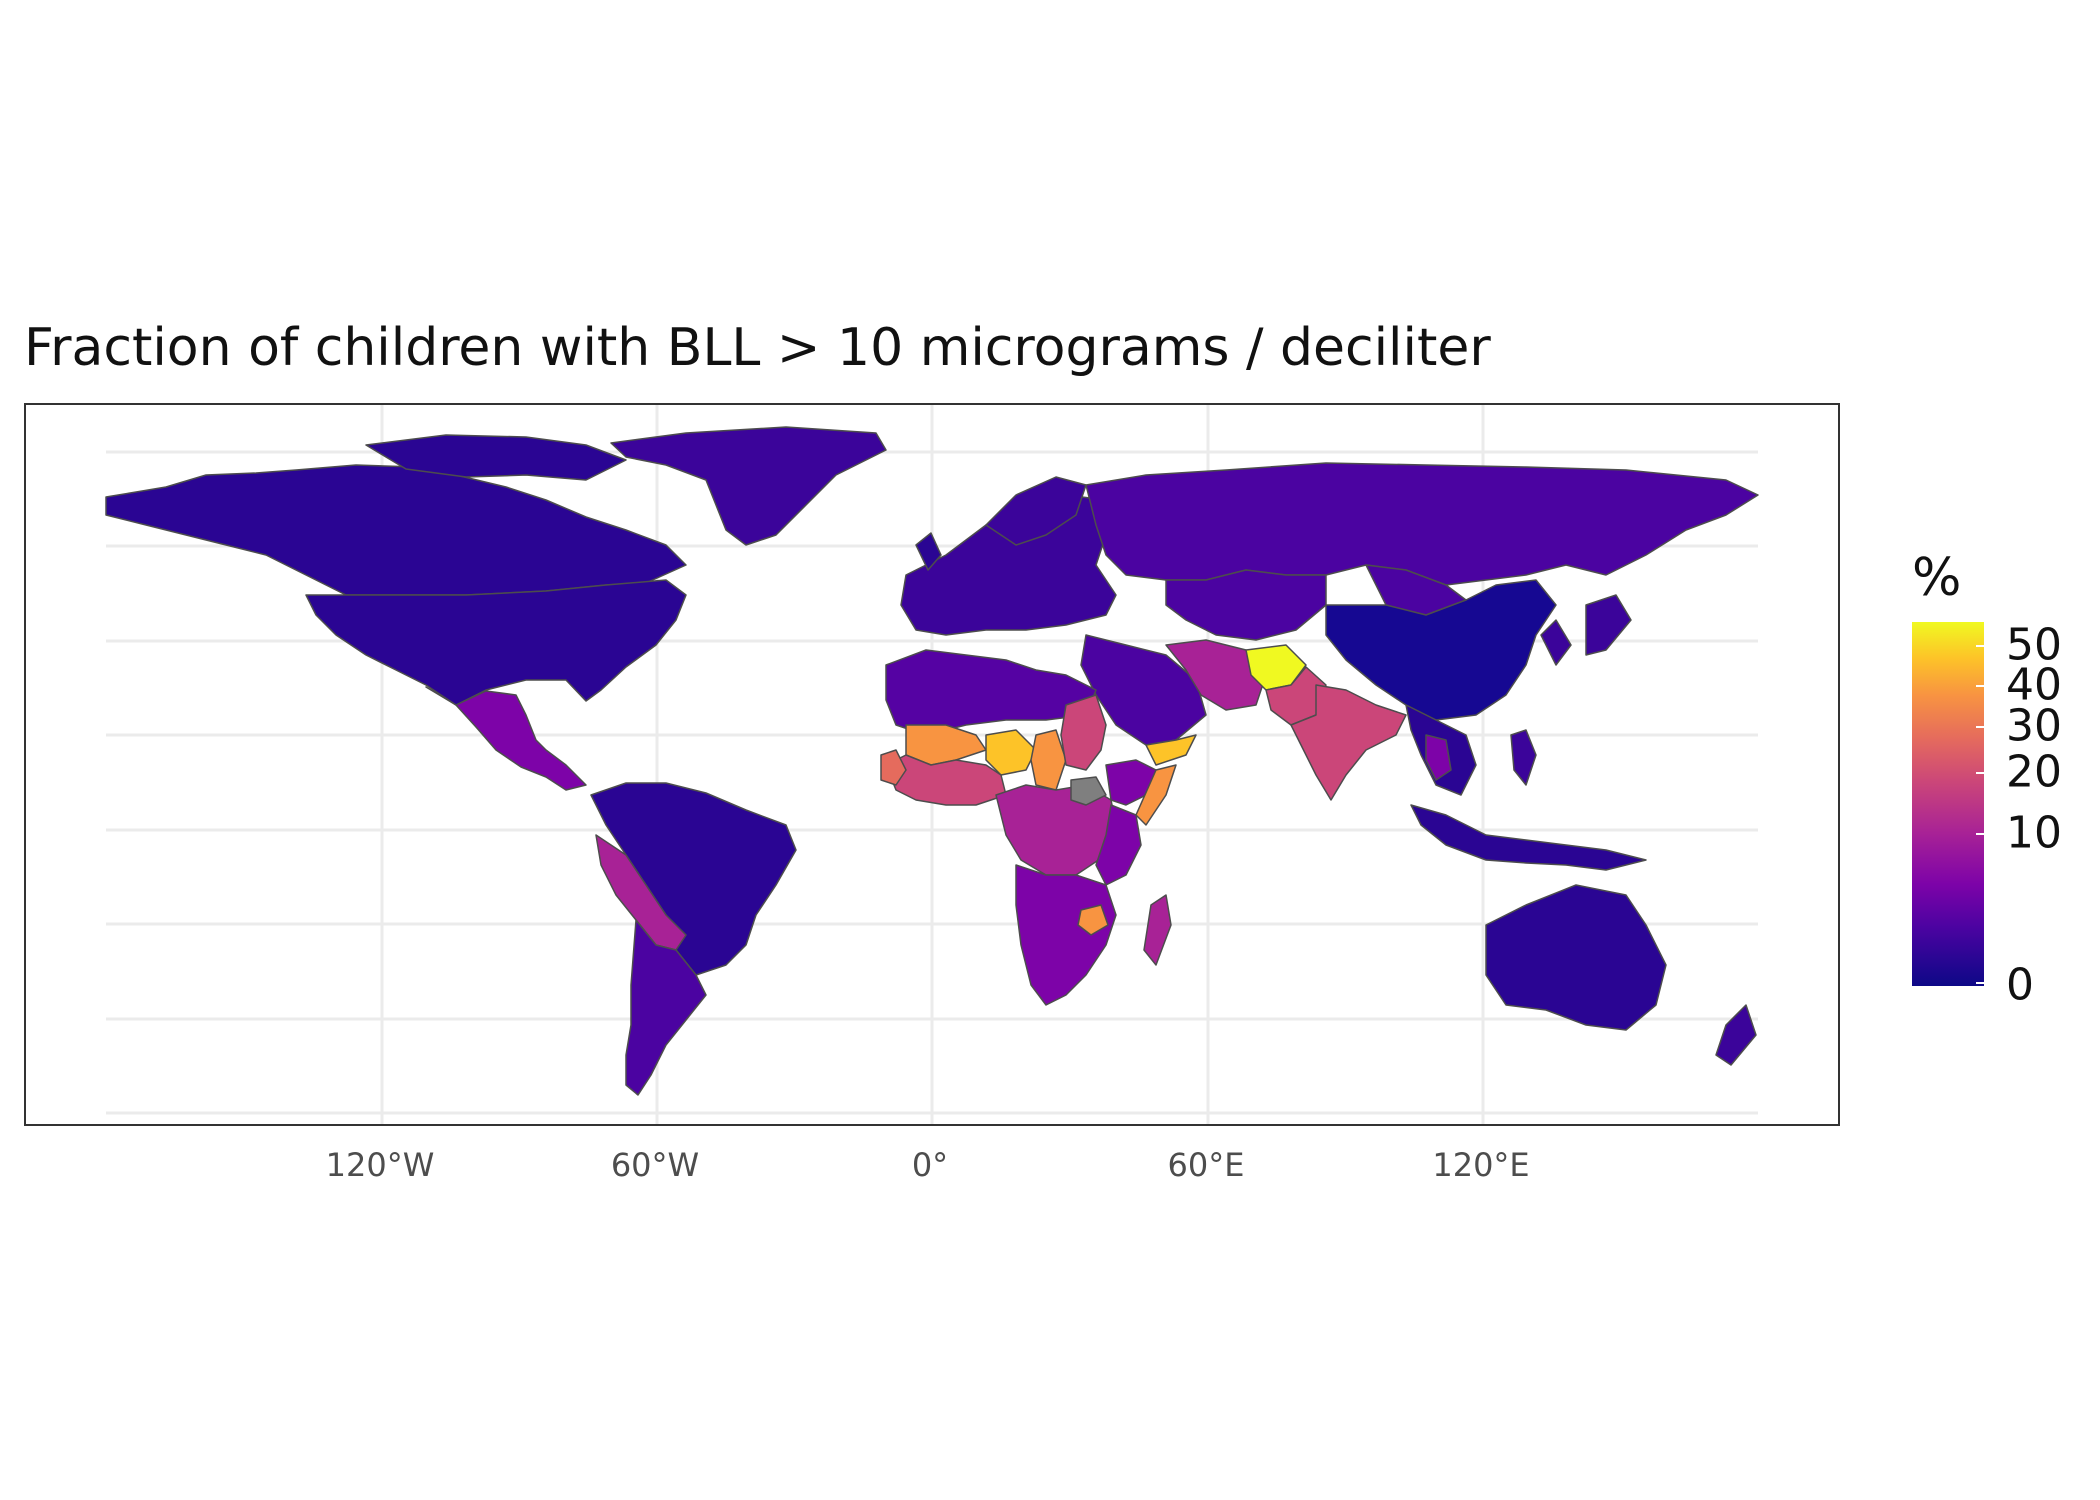 This screenshot has height=1500, width=2100. What do you see at coordinates (1118, 845) in the screenshot?
I see `east-africa` at bounding box center [1118, 845].